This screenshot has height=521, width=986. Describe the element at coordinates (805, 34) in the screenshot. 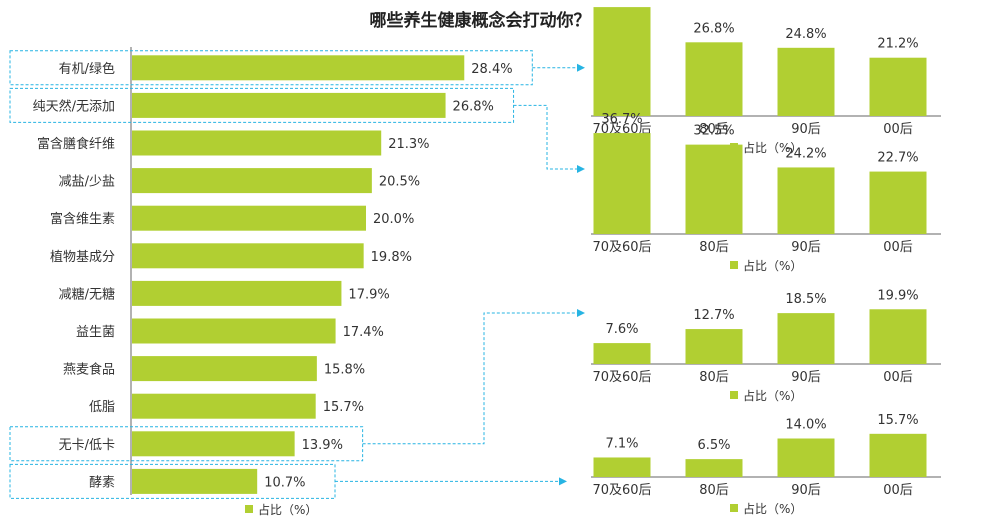

I see `detail-value-label: 24.8%` at that location.